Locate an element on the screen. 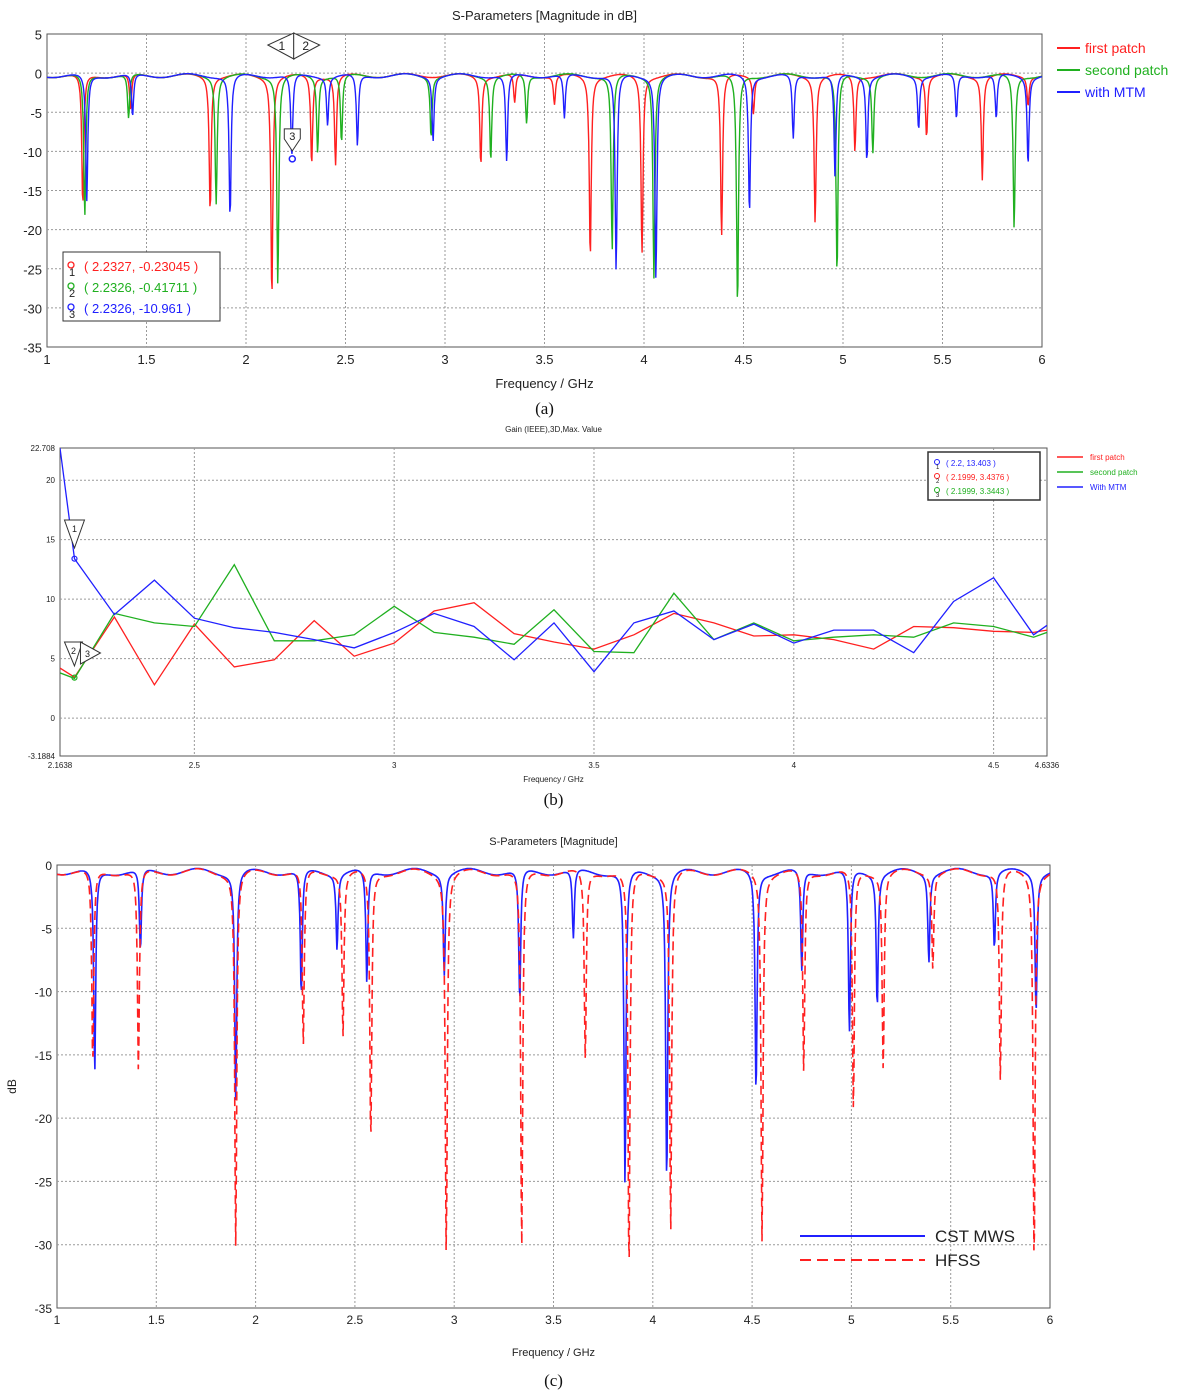 This screenshot has width=1179, height=1395. marker-readout-value: ( 2.2, 13.403 ) is located at coordinates (971, 463).